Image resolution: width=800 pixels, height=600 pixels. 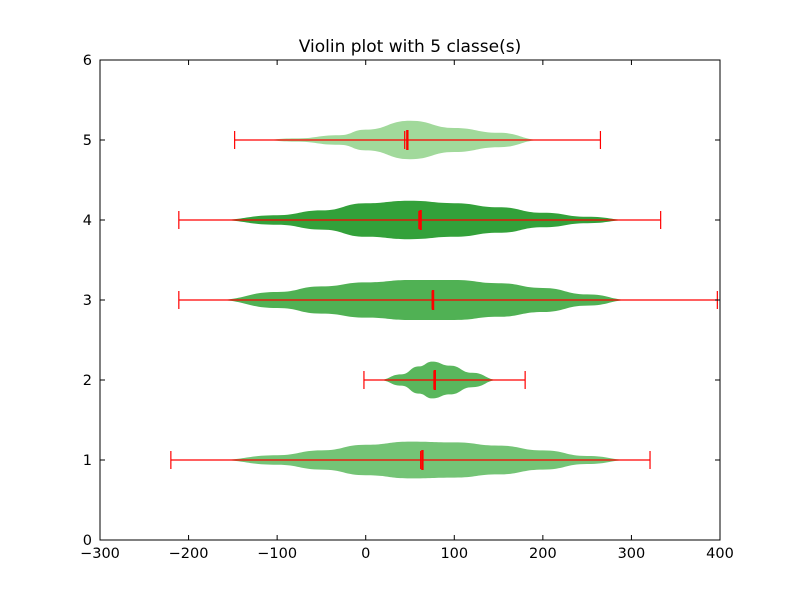 I want to click on x-tick-label: 100, so click(x=454, y=554).